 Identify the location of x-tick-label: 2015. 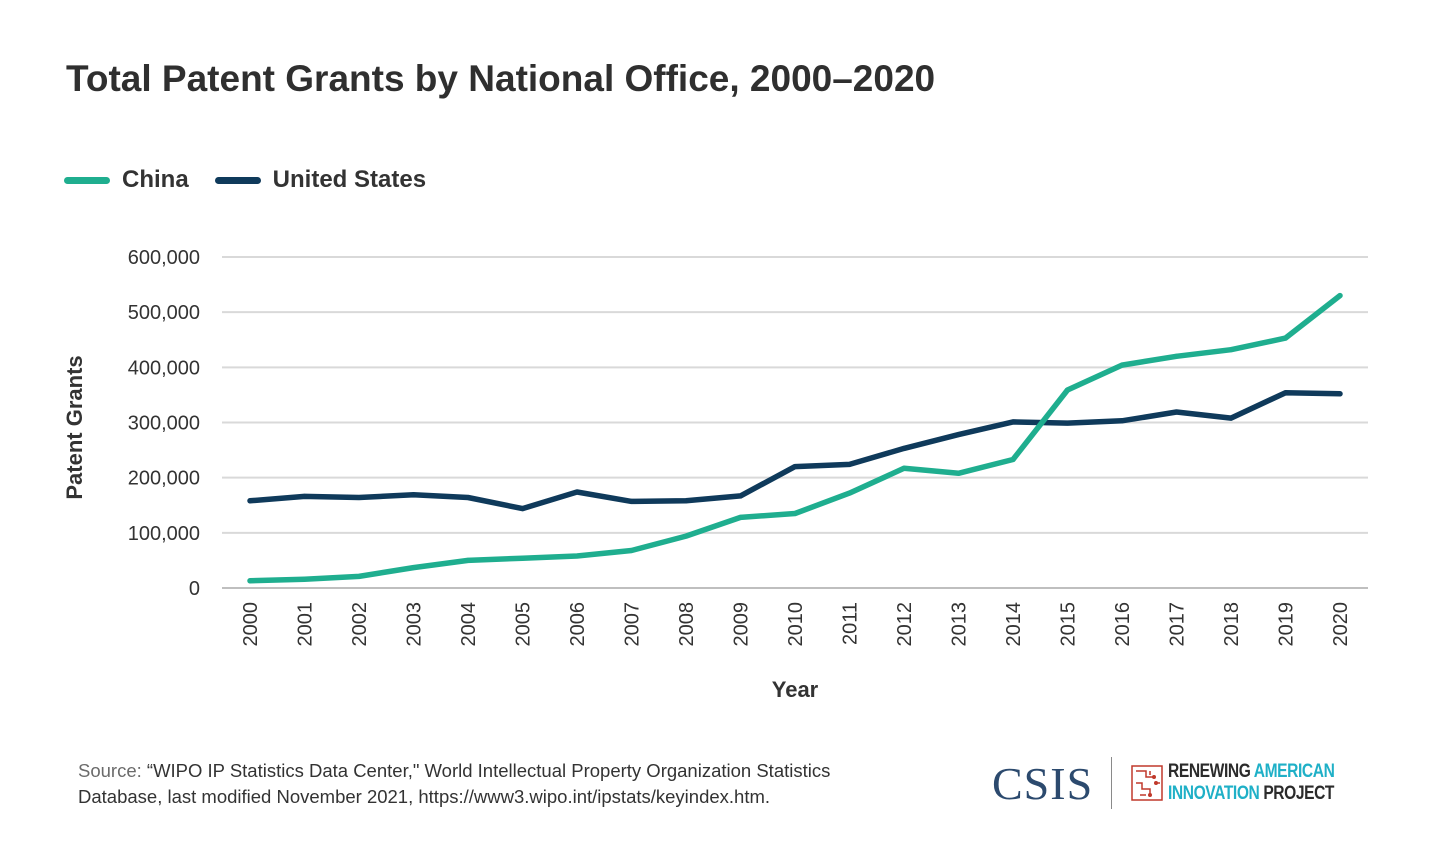
(1069, 624).